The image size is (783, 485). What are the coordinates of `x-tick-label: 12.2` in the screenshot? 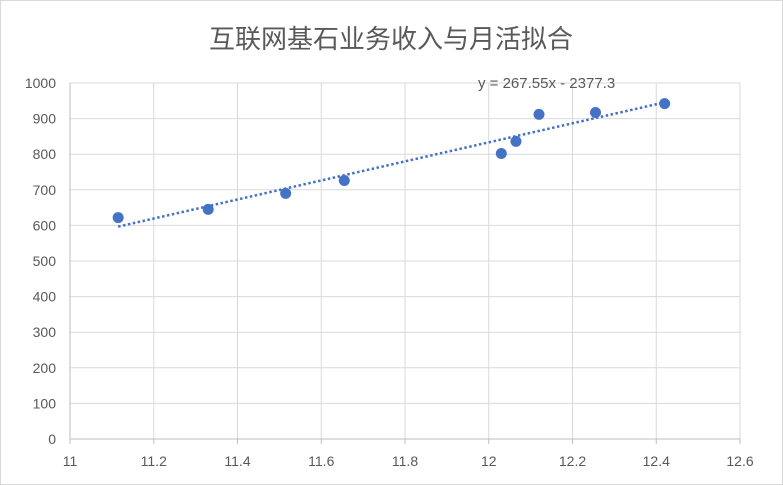 It's located at (572, 461).